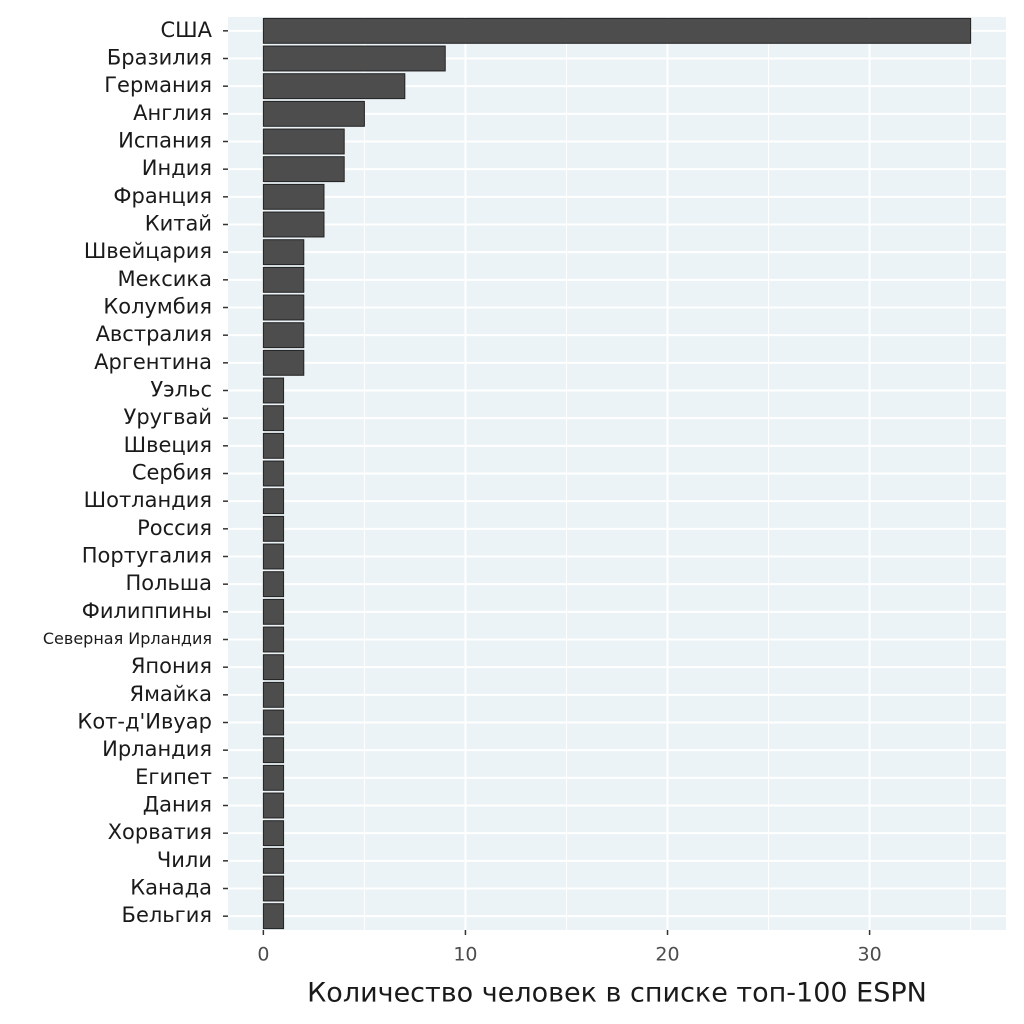 This screenshot has width=1024, height=1024. What do you see at coordinates (172, 113) in the screenshot?
I see `y-tick-label: Англия` at bounding box center [172, 113].